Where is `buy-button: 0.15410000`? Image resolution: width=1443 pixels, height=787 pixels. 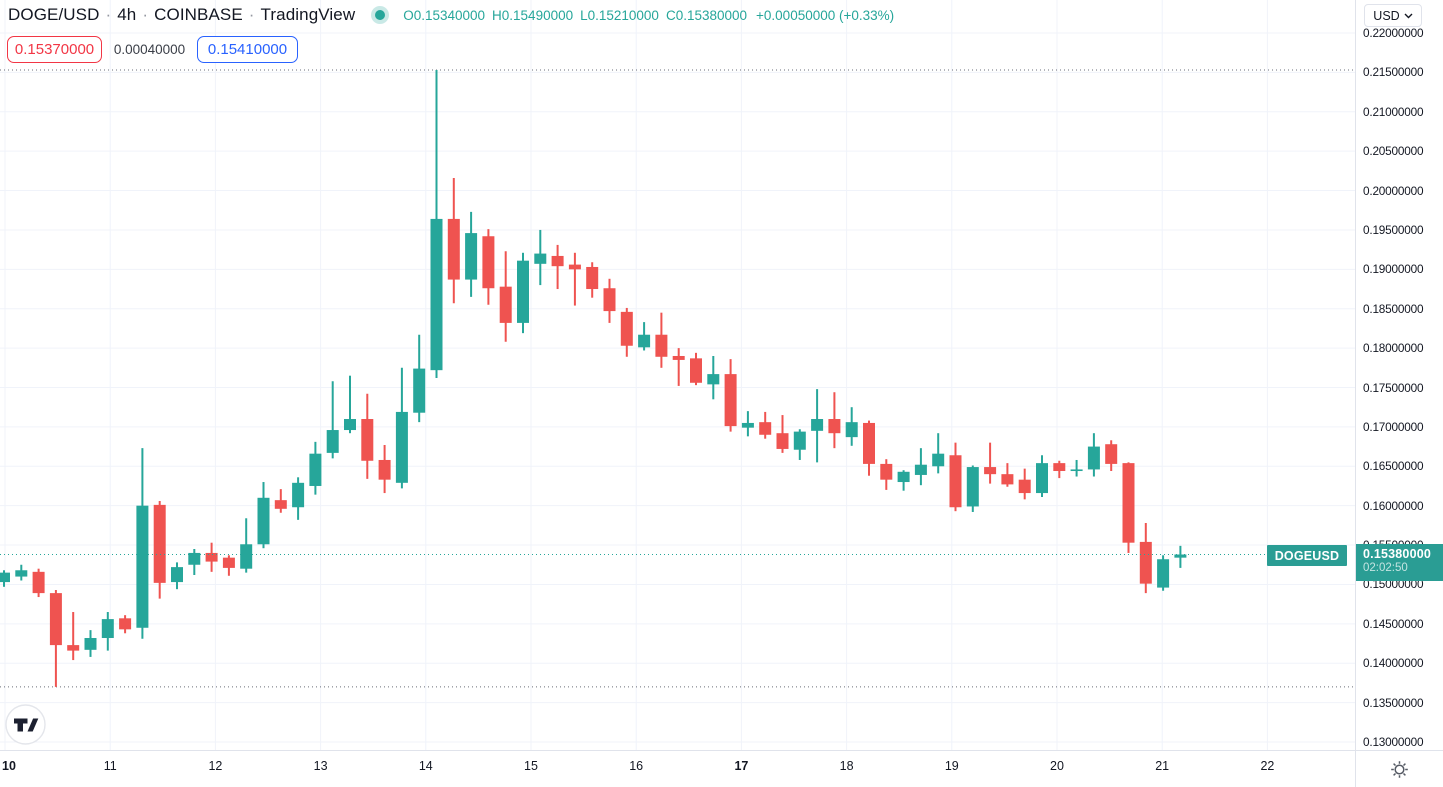 buy-button: 0.15410000 is located at coordinates (247, 49).